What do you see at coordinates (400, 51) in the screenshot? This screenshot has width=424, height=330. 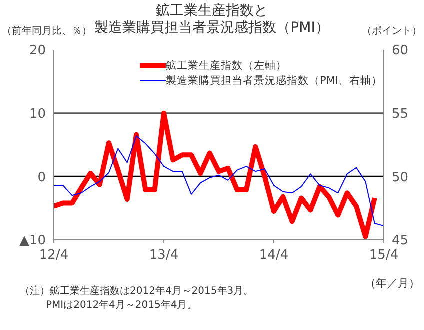 I see `y2-tick-label: 60` at bounding box center [400, 51].